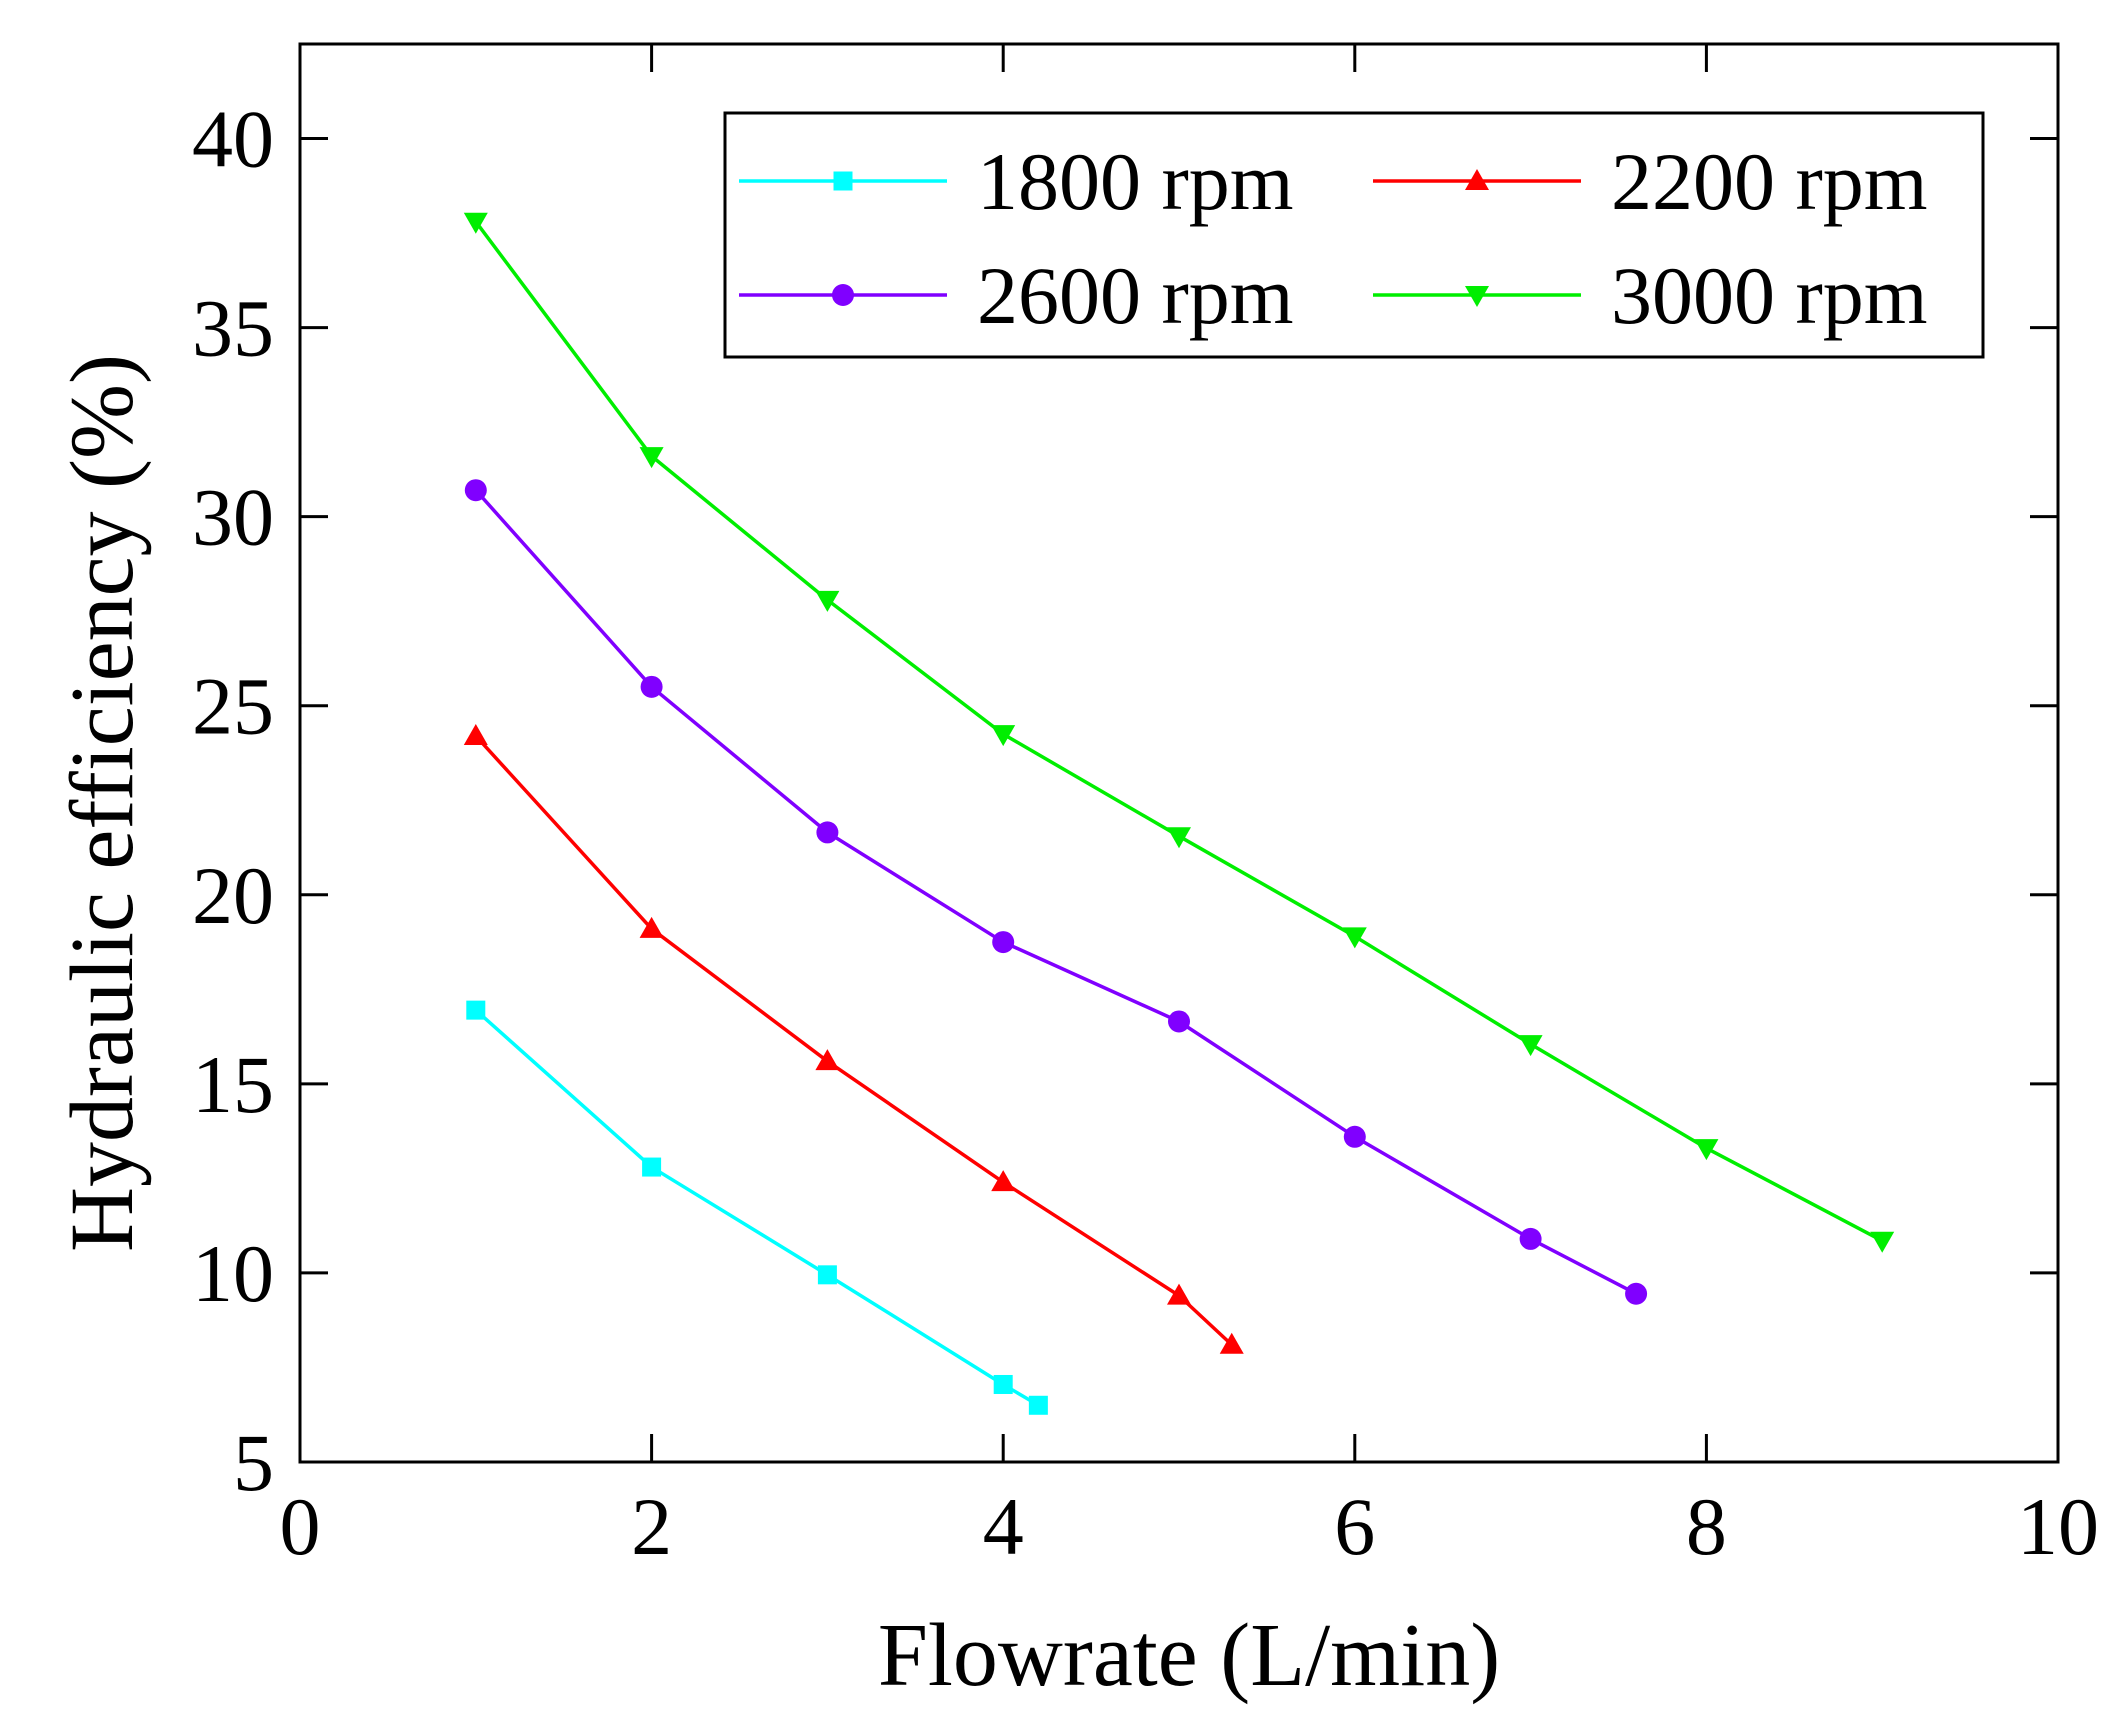 The image size is (2125, 1727). I want to click on legend-label: 3000 rpm, so click(1769, 295).